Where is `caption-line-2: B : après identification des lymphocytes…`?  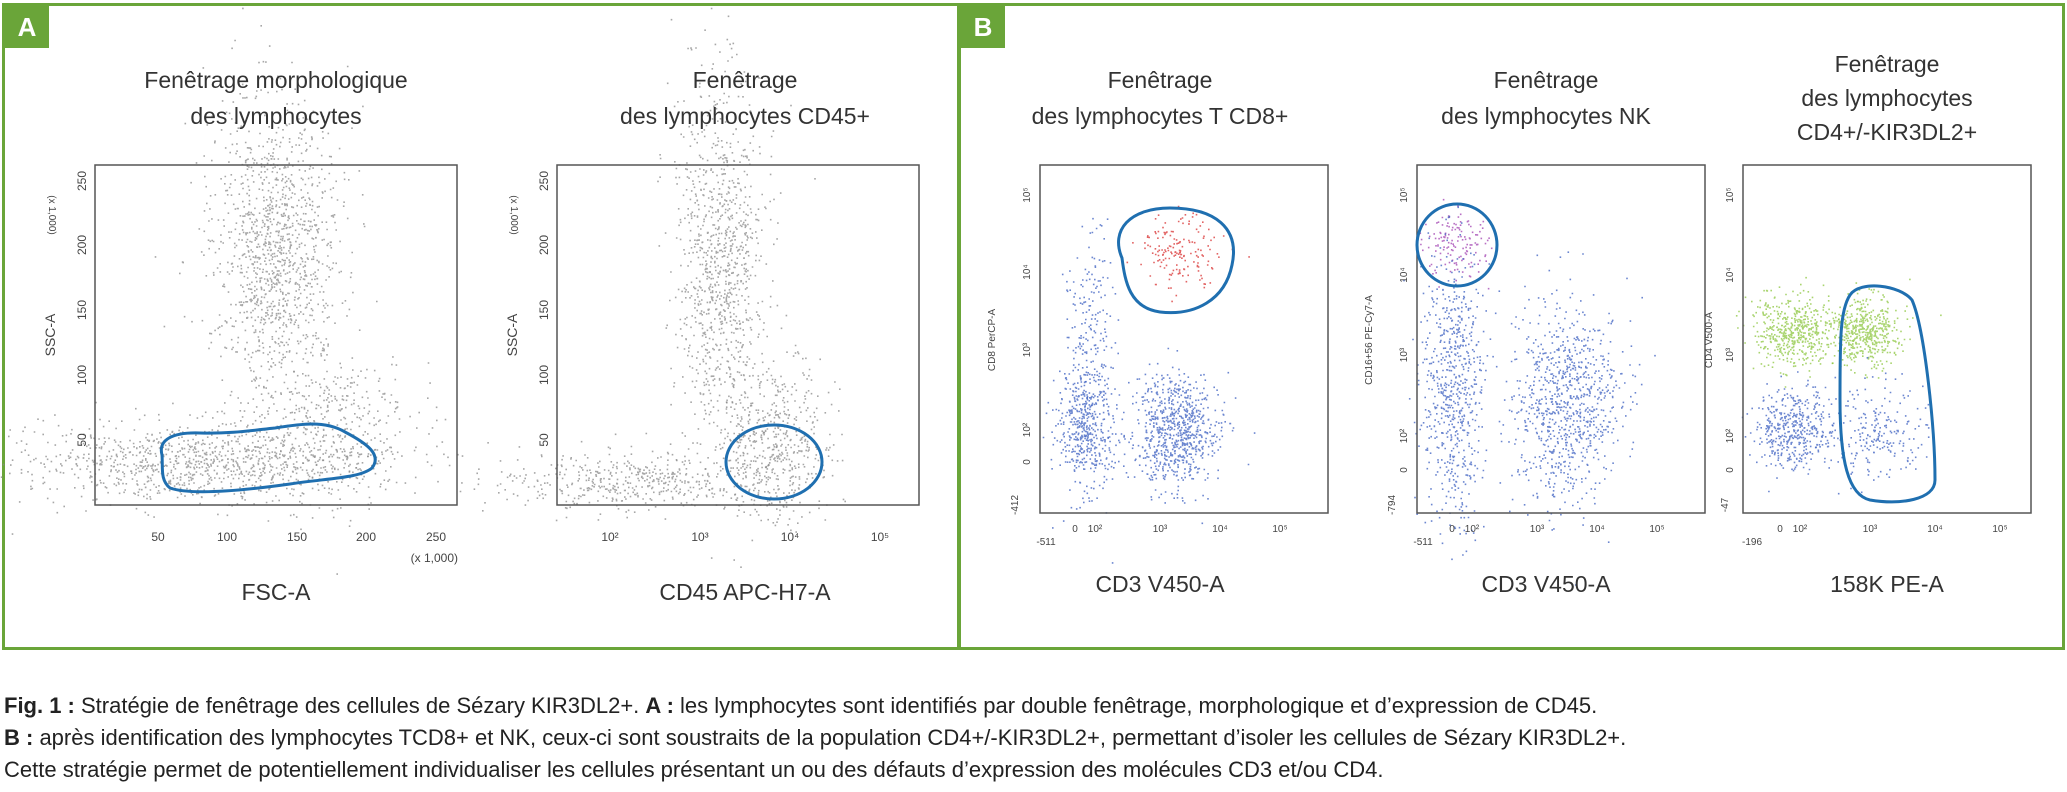
caption-line-2: B : après identification des lymphocytes… is located at coordinates (1034, 738).